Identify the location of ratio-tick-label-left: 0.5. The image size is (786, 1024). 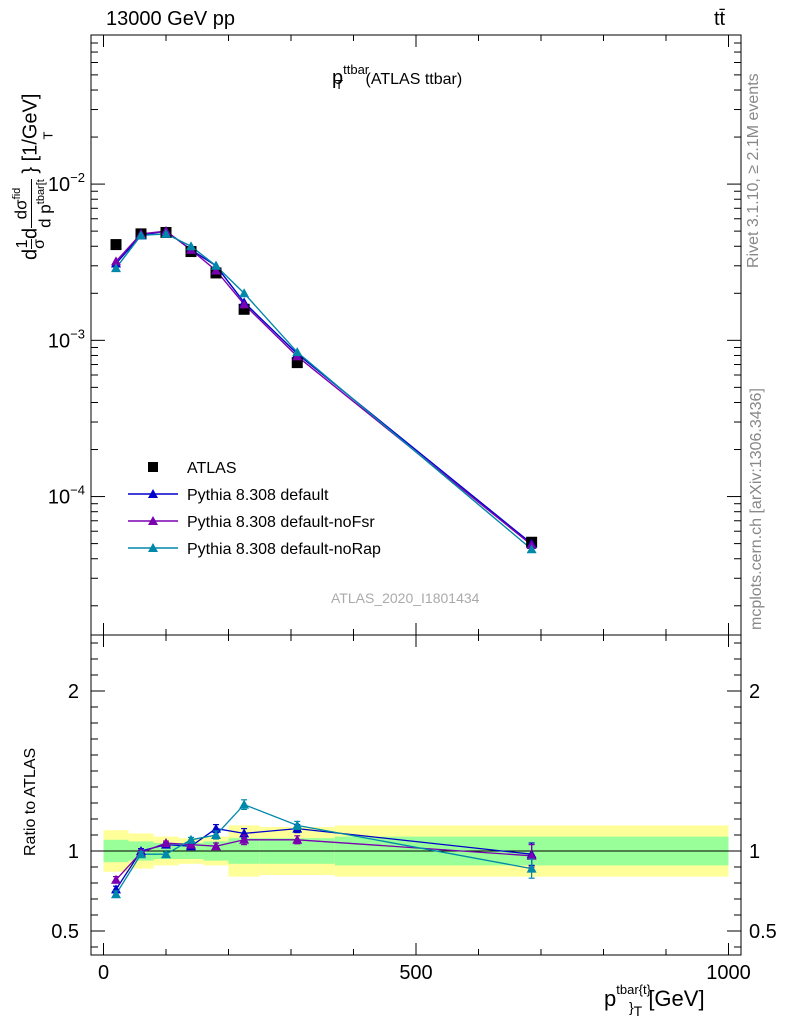
(65, 932).